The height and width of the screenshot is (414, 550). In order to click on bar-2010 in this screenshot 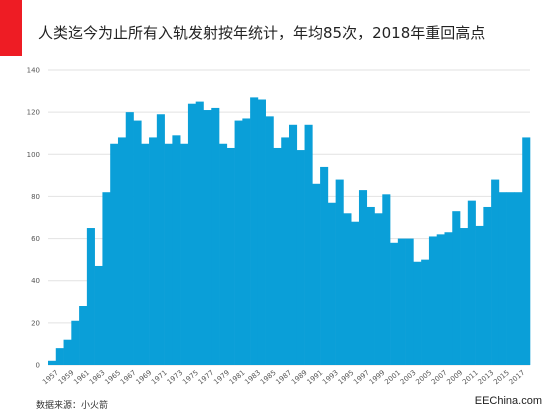, I will do `click(464, 296)`.